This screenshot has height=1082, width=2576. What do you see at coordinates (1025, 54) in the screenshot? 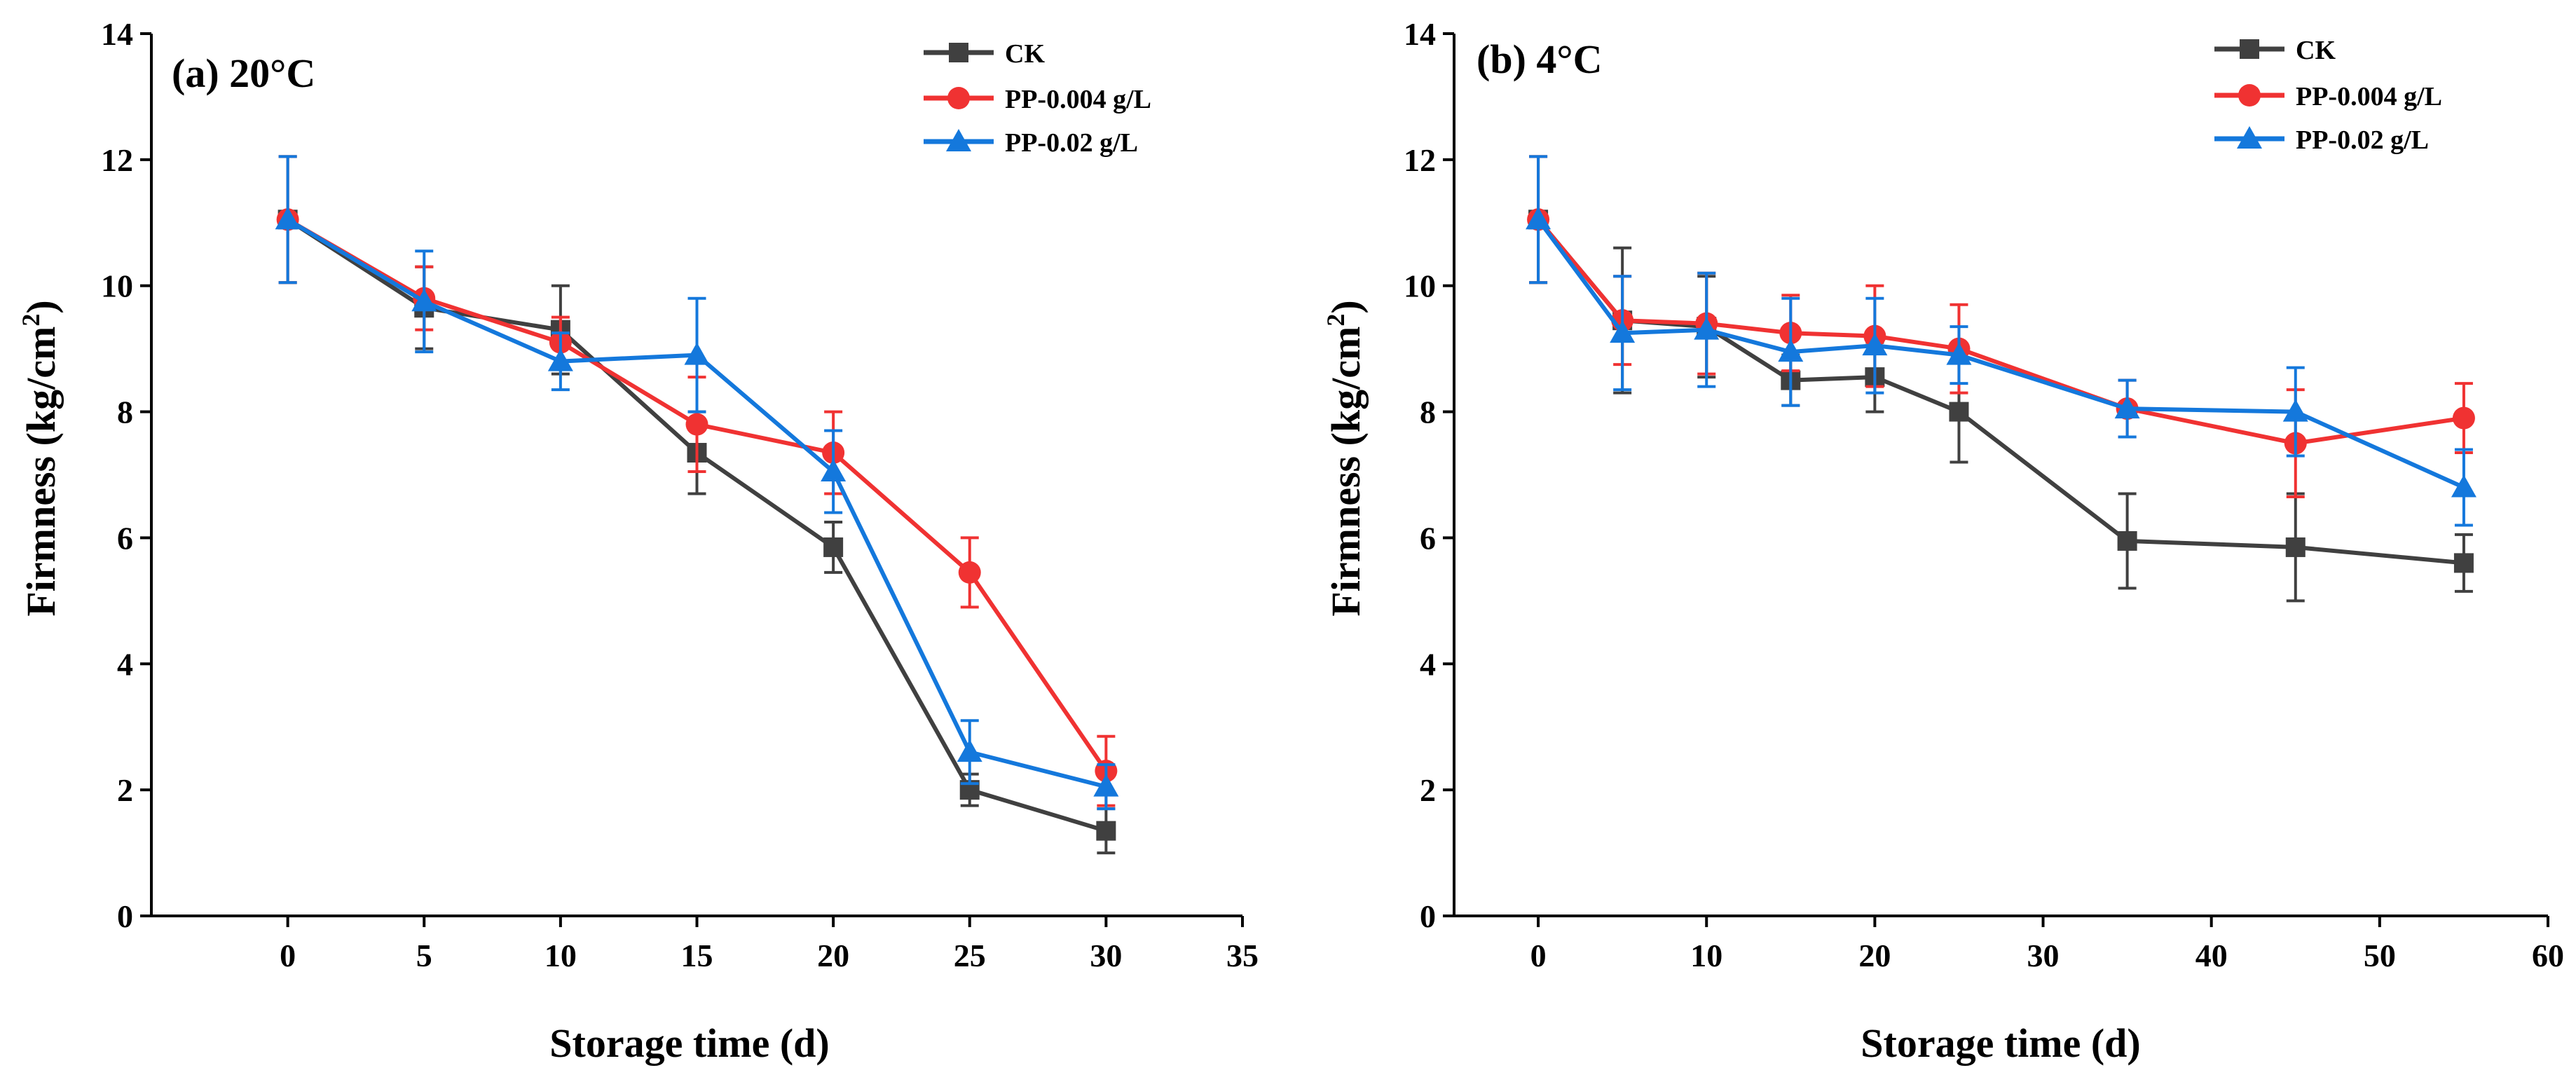
I see `panel-a-legend-label-ck: CK` at bounding box center [1025, 54].